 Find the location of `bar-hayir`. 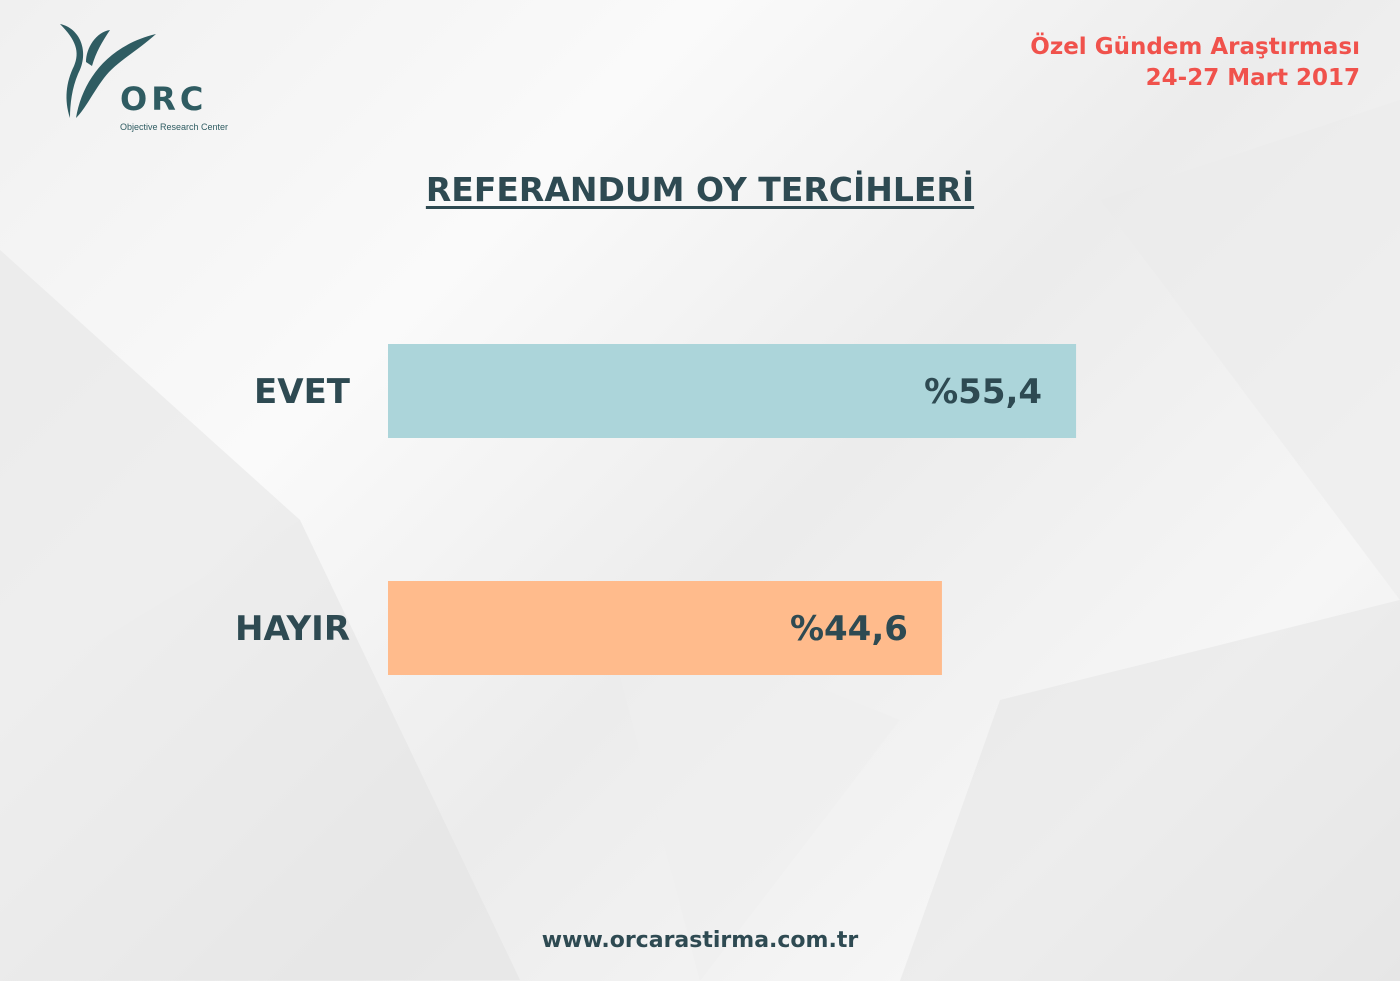

bar-hayir is located at coordinates (665, 628).